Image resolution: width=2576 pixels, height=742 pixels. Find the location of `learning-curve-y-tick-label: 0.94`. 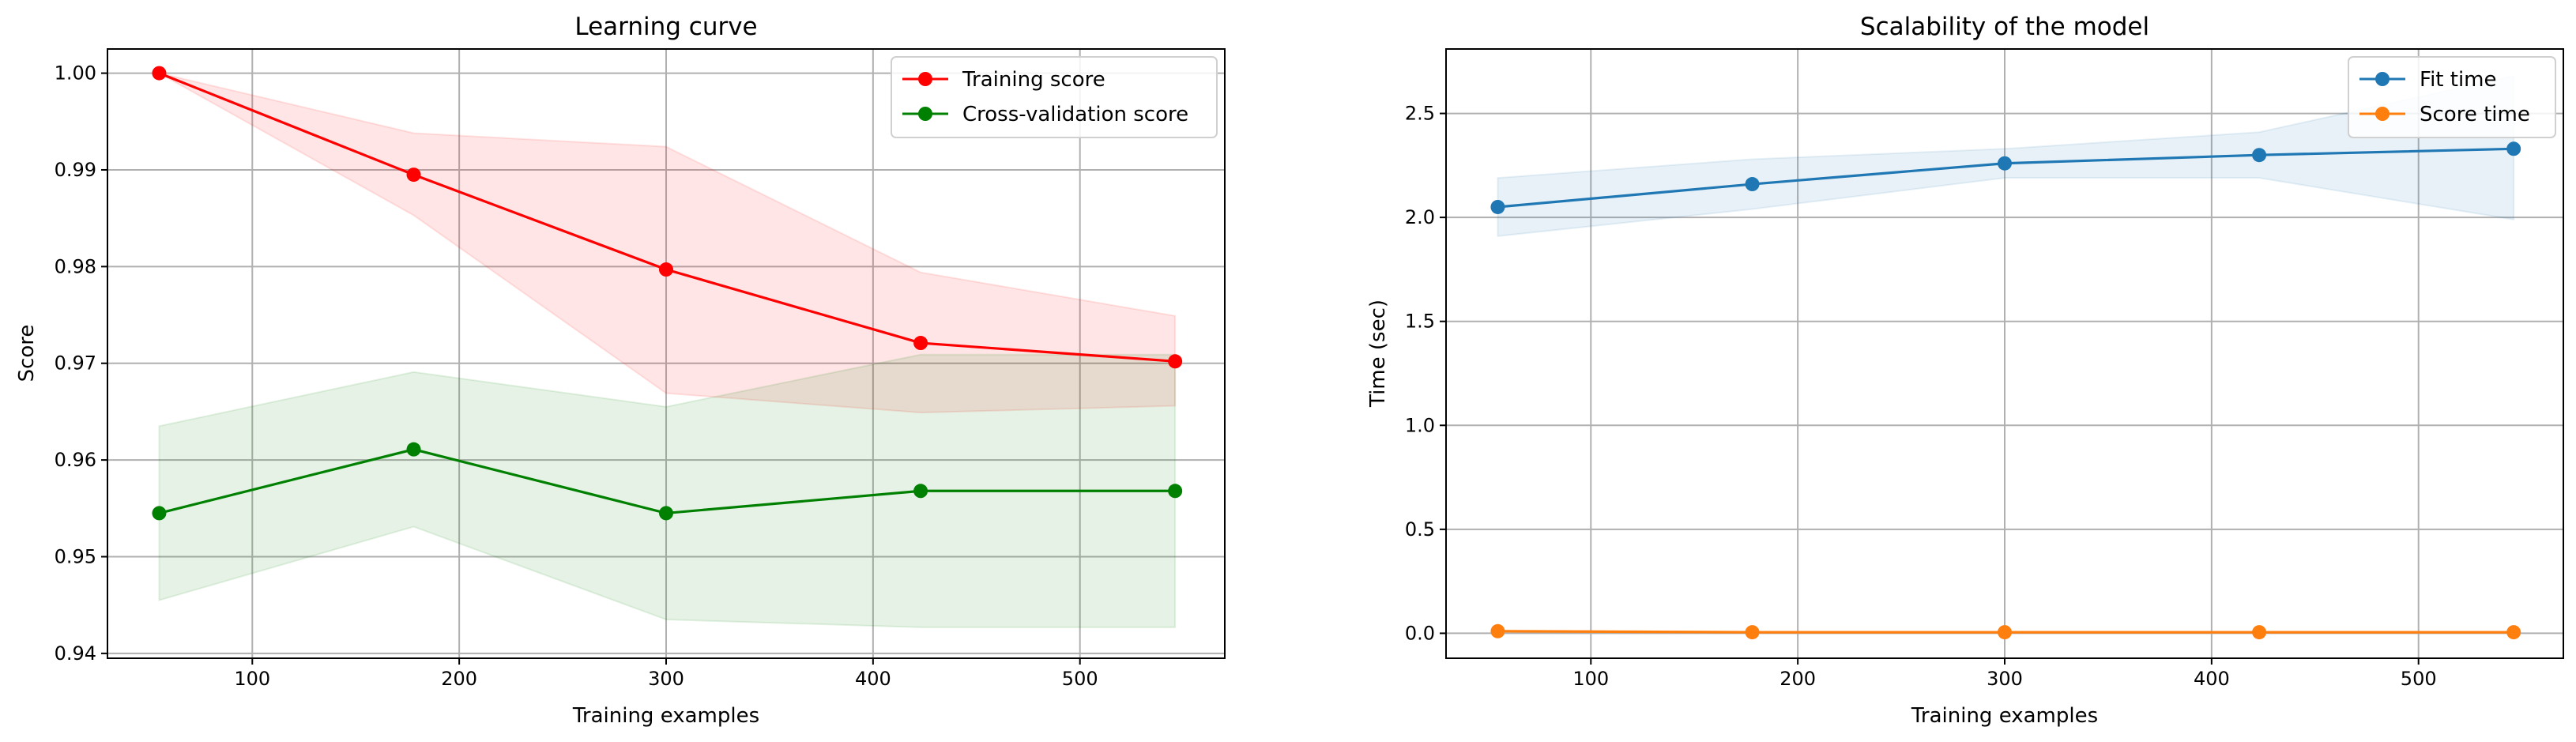

learning-curve-y-tick-label: 0.94 is located at coordinates (75, 653).